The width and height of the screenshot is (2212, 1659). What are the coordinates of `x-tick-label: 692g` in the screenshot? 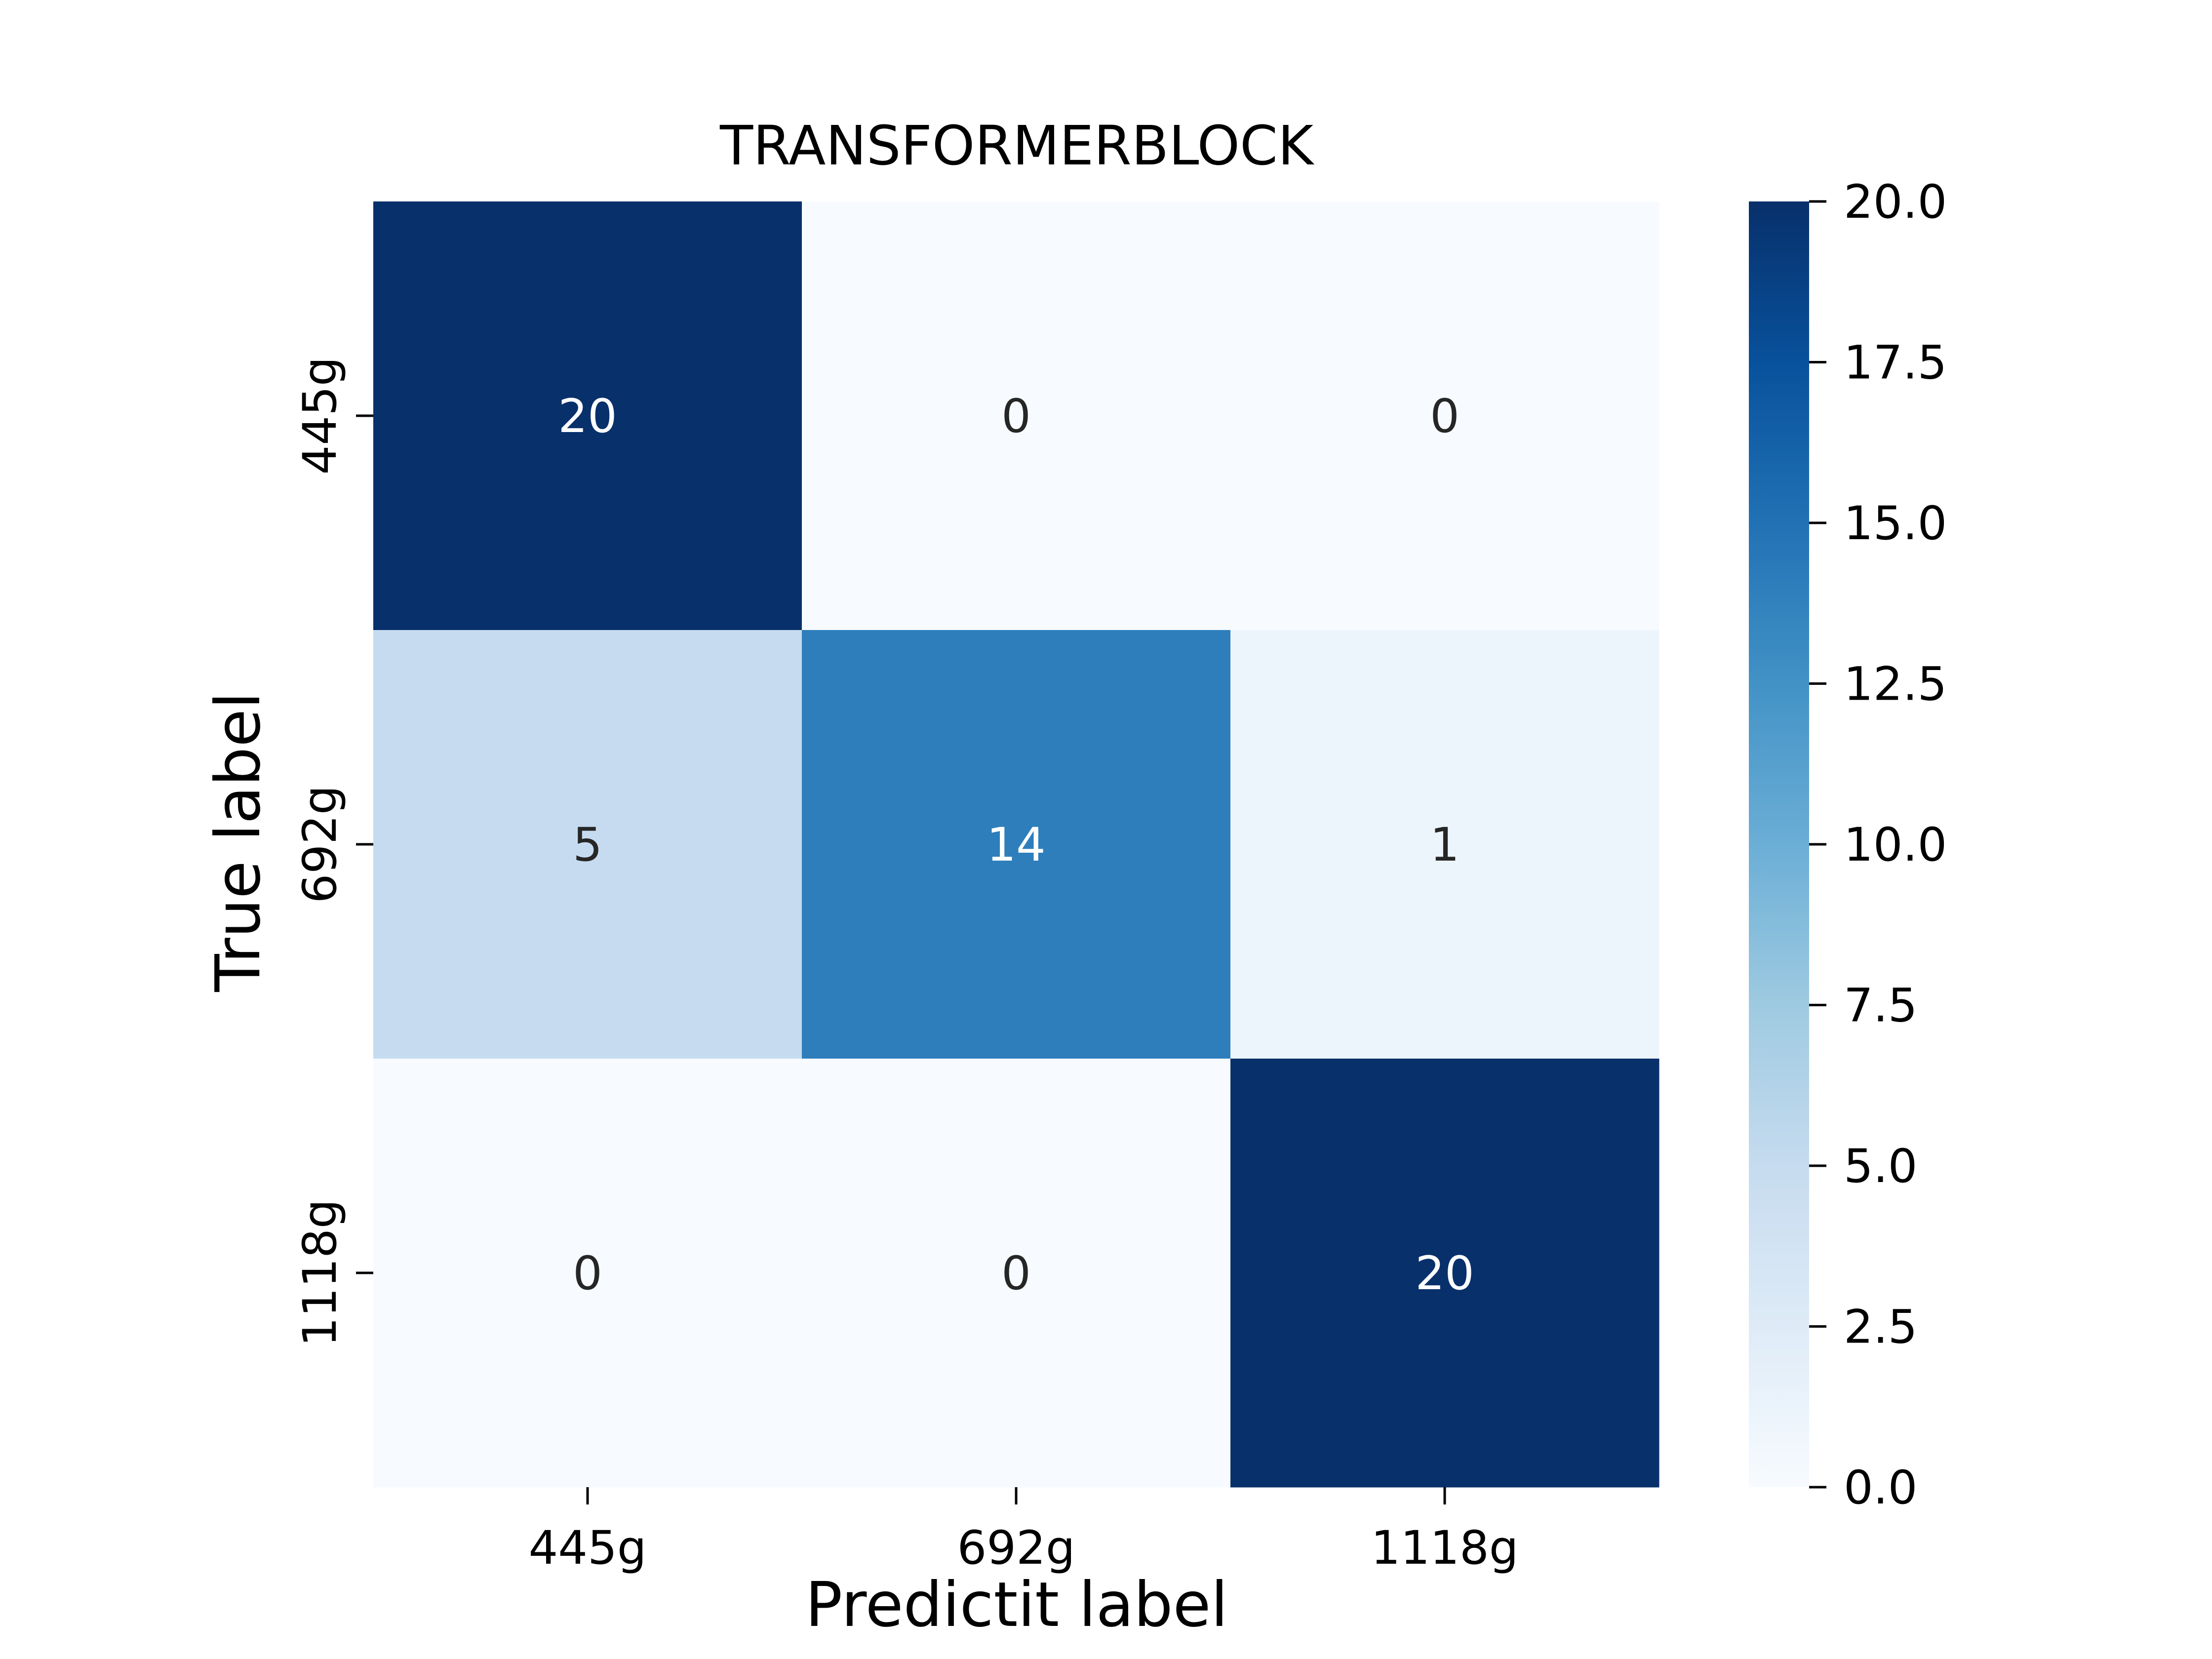 It's located at (1016, 1548).